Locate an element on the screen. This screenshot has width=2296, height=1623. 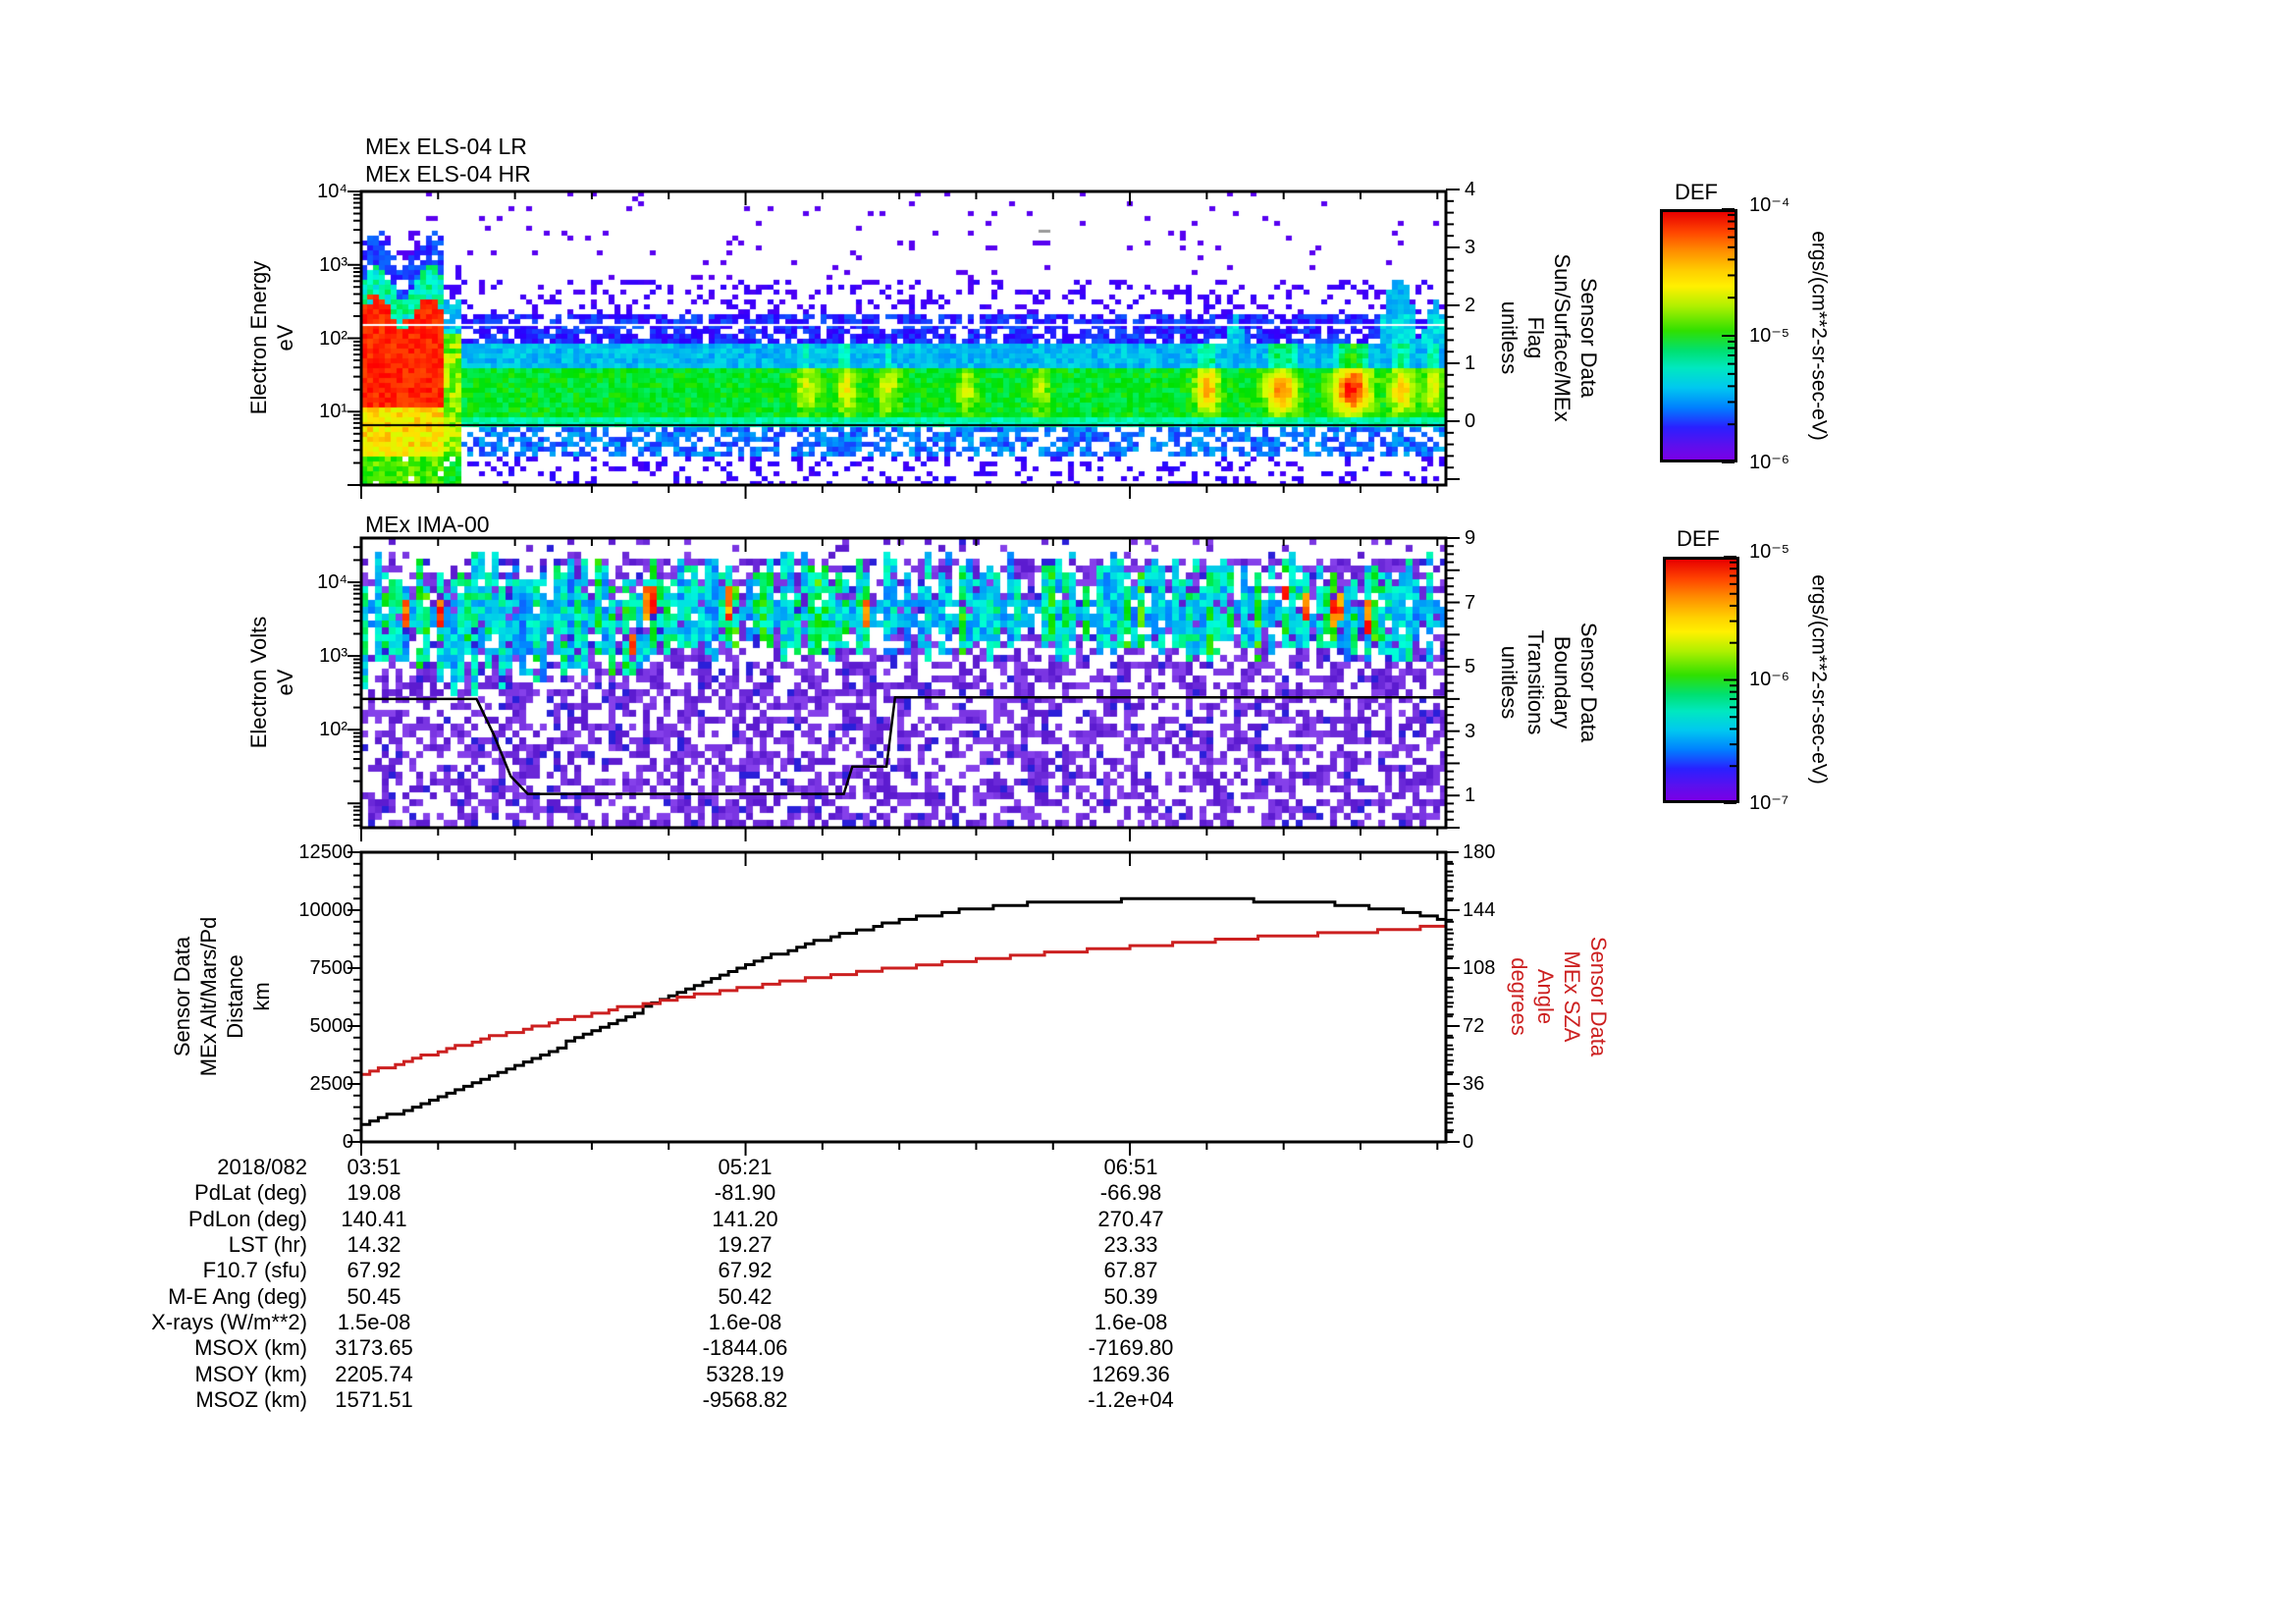
sza-tick-label: 36 is located at coordinates (1474, 1084).